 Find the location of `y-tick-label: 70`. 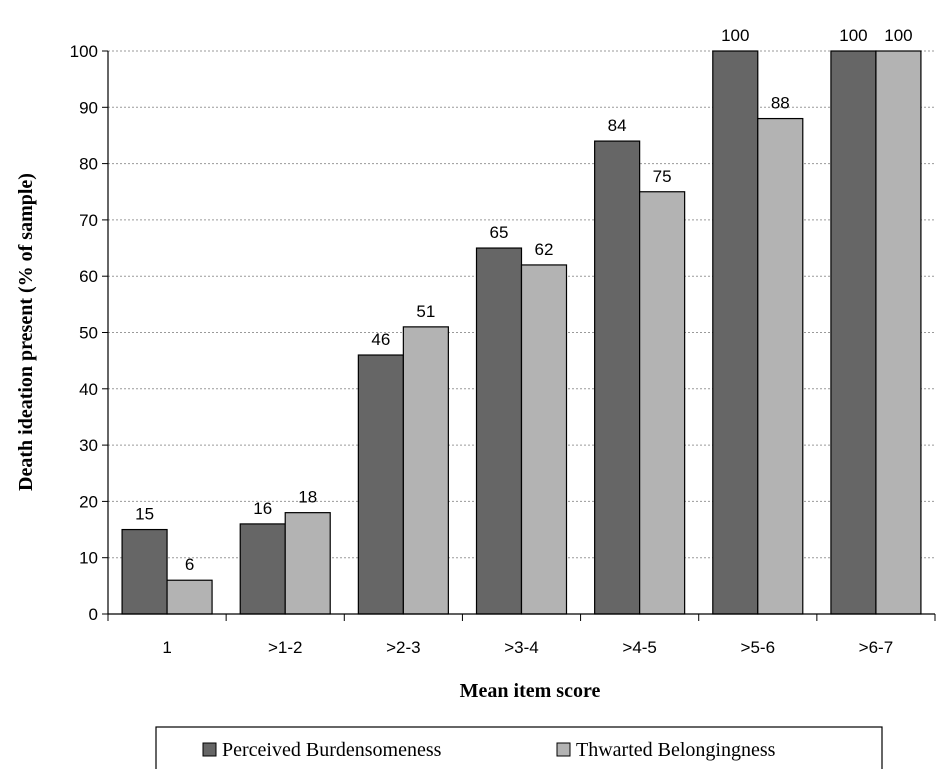

y-tick-label: 70 is located at coordinates (88, 220).